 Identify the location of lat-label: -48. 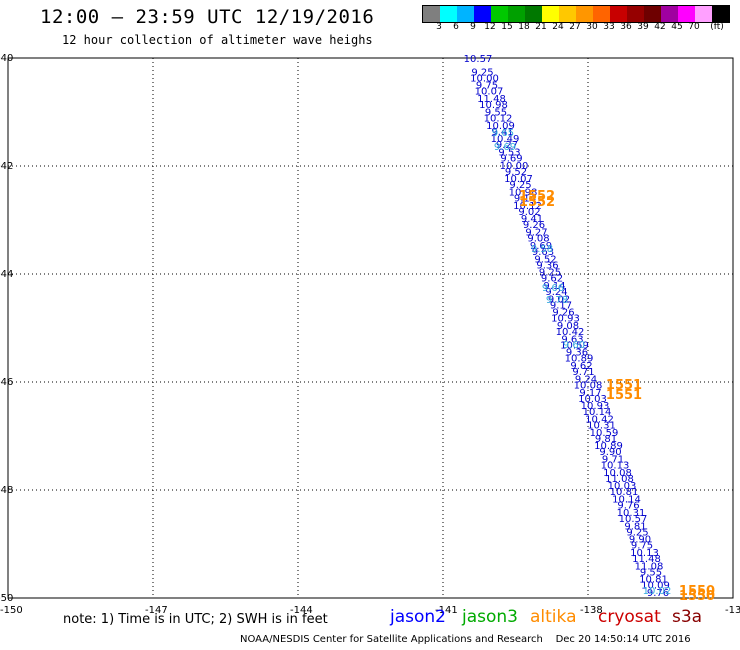
(6, 490).